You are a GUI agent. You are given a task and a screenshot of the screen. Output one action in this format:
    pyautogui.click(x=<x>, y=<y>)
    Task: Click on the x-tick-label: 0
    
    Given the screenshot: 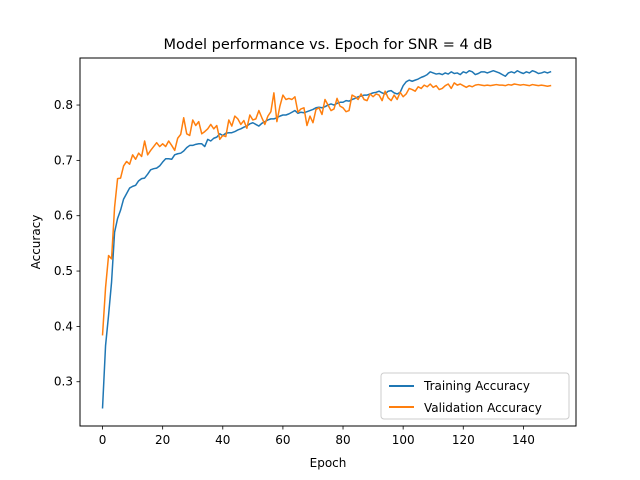 What is the action you would take?
    pyautogui.click(x=103, y=440)
    